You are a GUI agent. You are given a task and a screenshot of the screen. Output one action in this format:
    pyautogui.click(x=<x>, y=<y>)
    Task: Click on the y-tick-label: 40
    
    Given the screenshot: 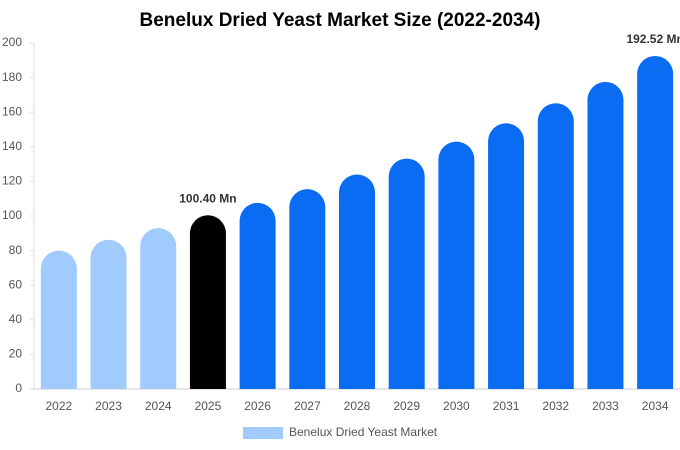 What is the action you would take?
    pyautogui.click(x=16, y=319)
    